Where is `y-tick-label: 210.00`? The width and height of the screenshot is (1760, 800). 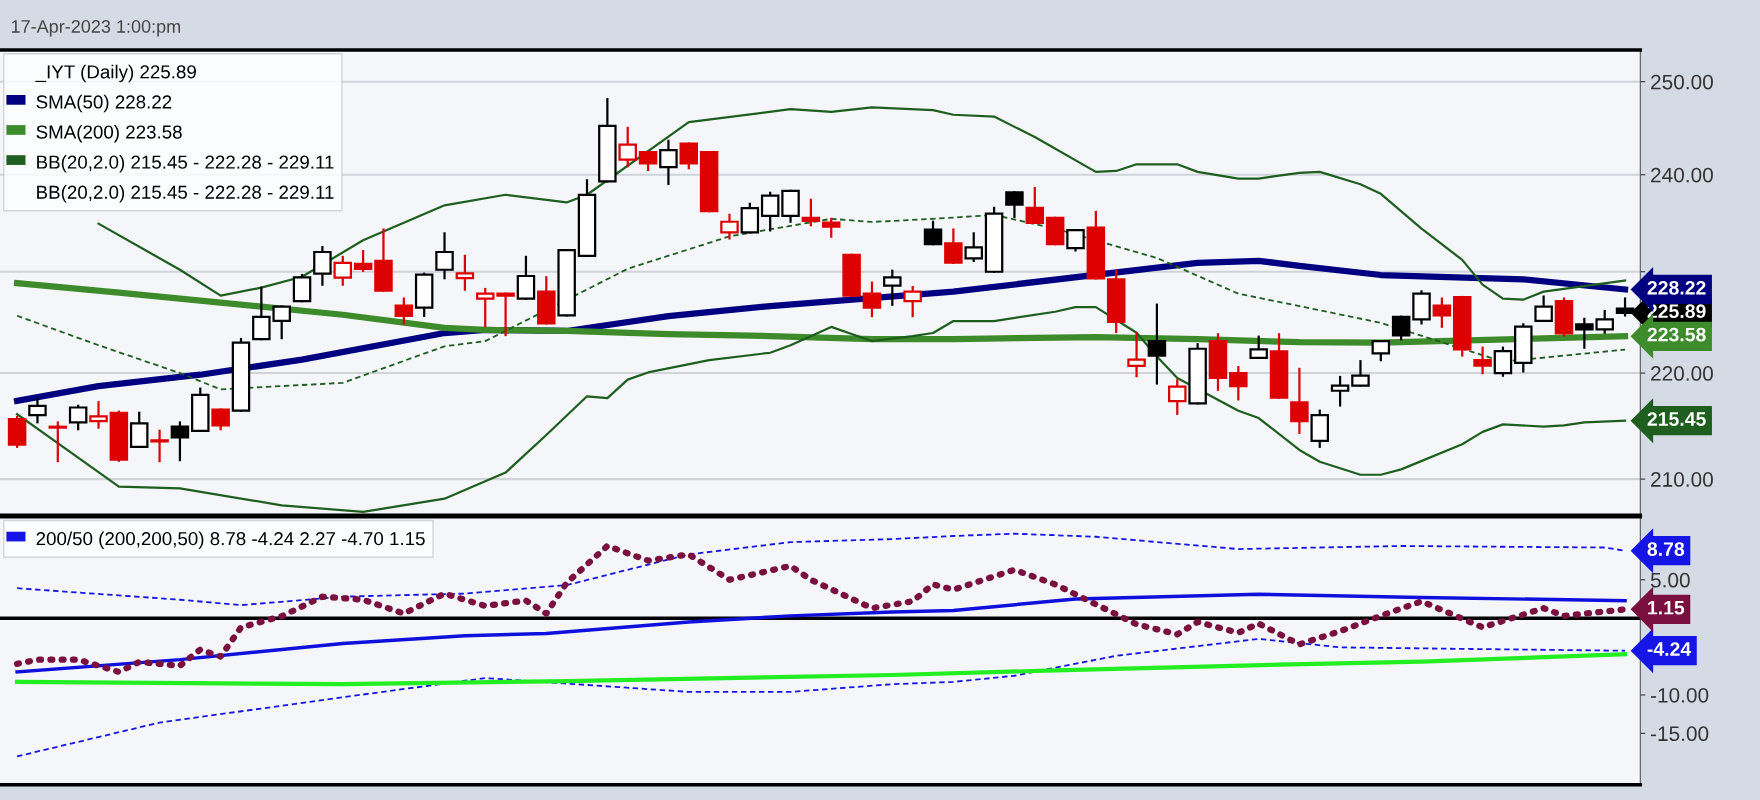
y-tick-label: 210.00 is located at coordinates (1682, 479).